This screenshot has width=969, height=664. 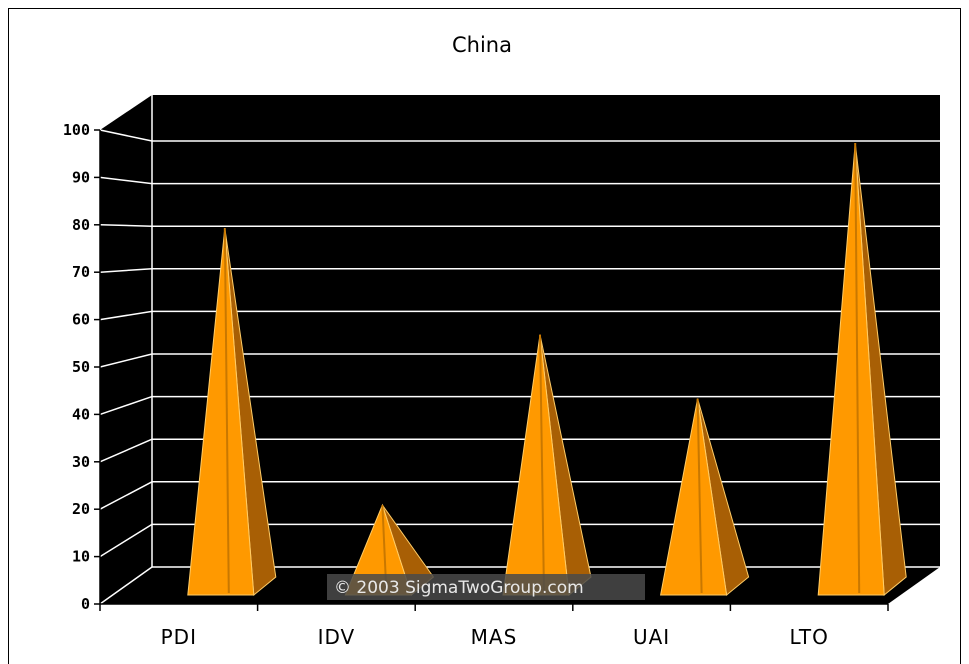 What do you see at coordinates (651, 637) in the screenshot?
I see `x-tick-label: UAI` at bounding box center [651, 637].